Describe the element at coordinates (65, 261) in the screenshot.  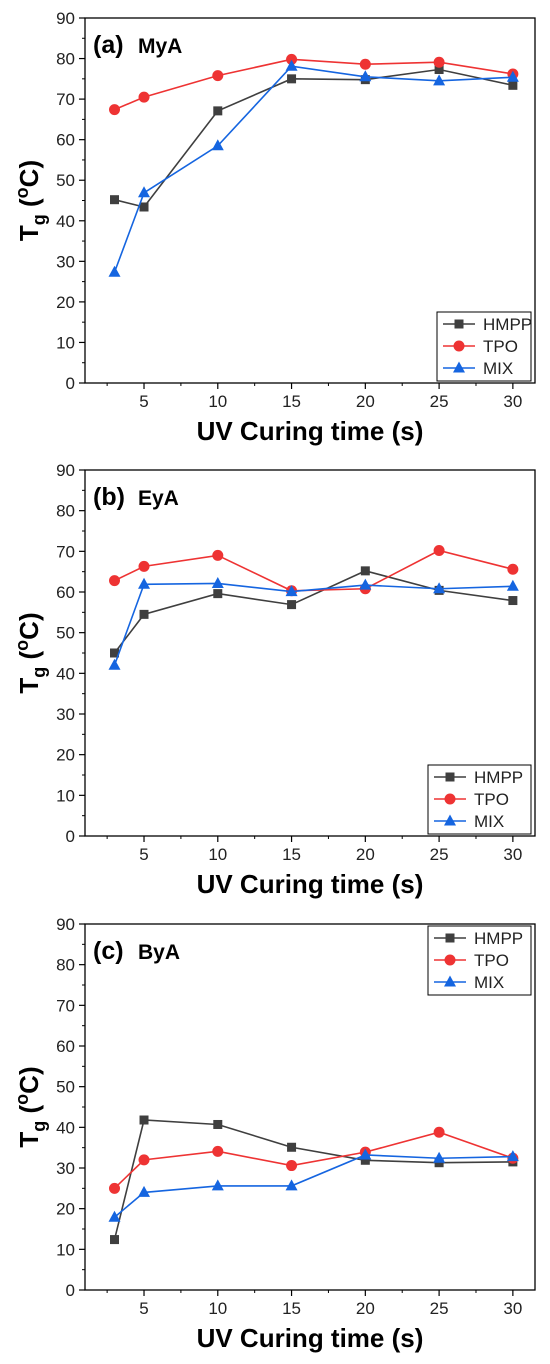
I see `y-tick-label: 30` at that location.